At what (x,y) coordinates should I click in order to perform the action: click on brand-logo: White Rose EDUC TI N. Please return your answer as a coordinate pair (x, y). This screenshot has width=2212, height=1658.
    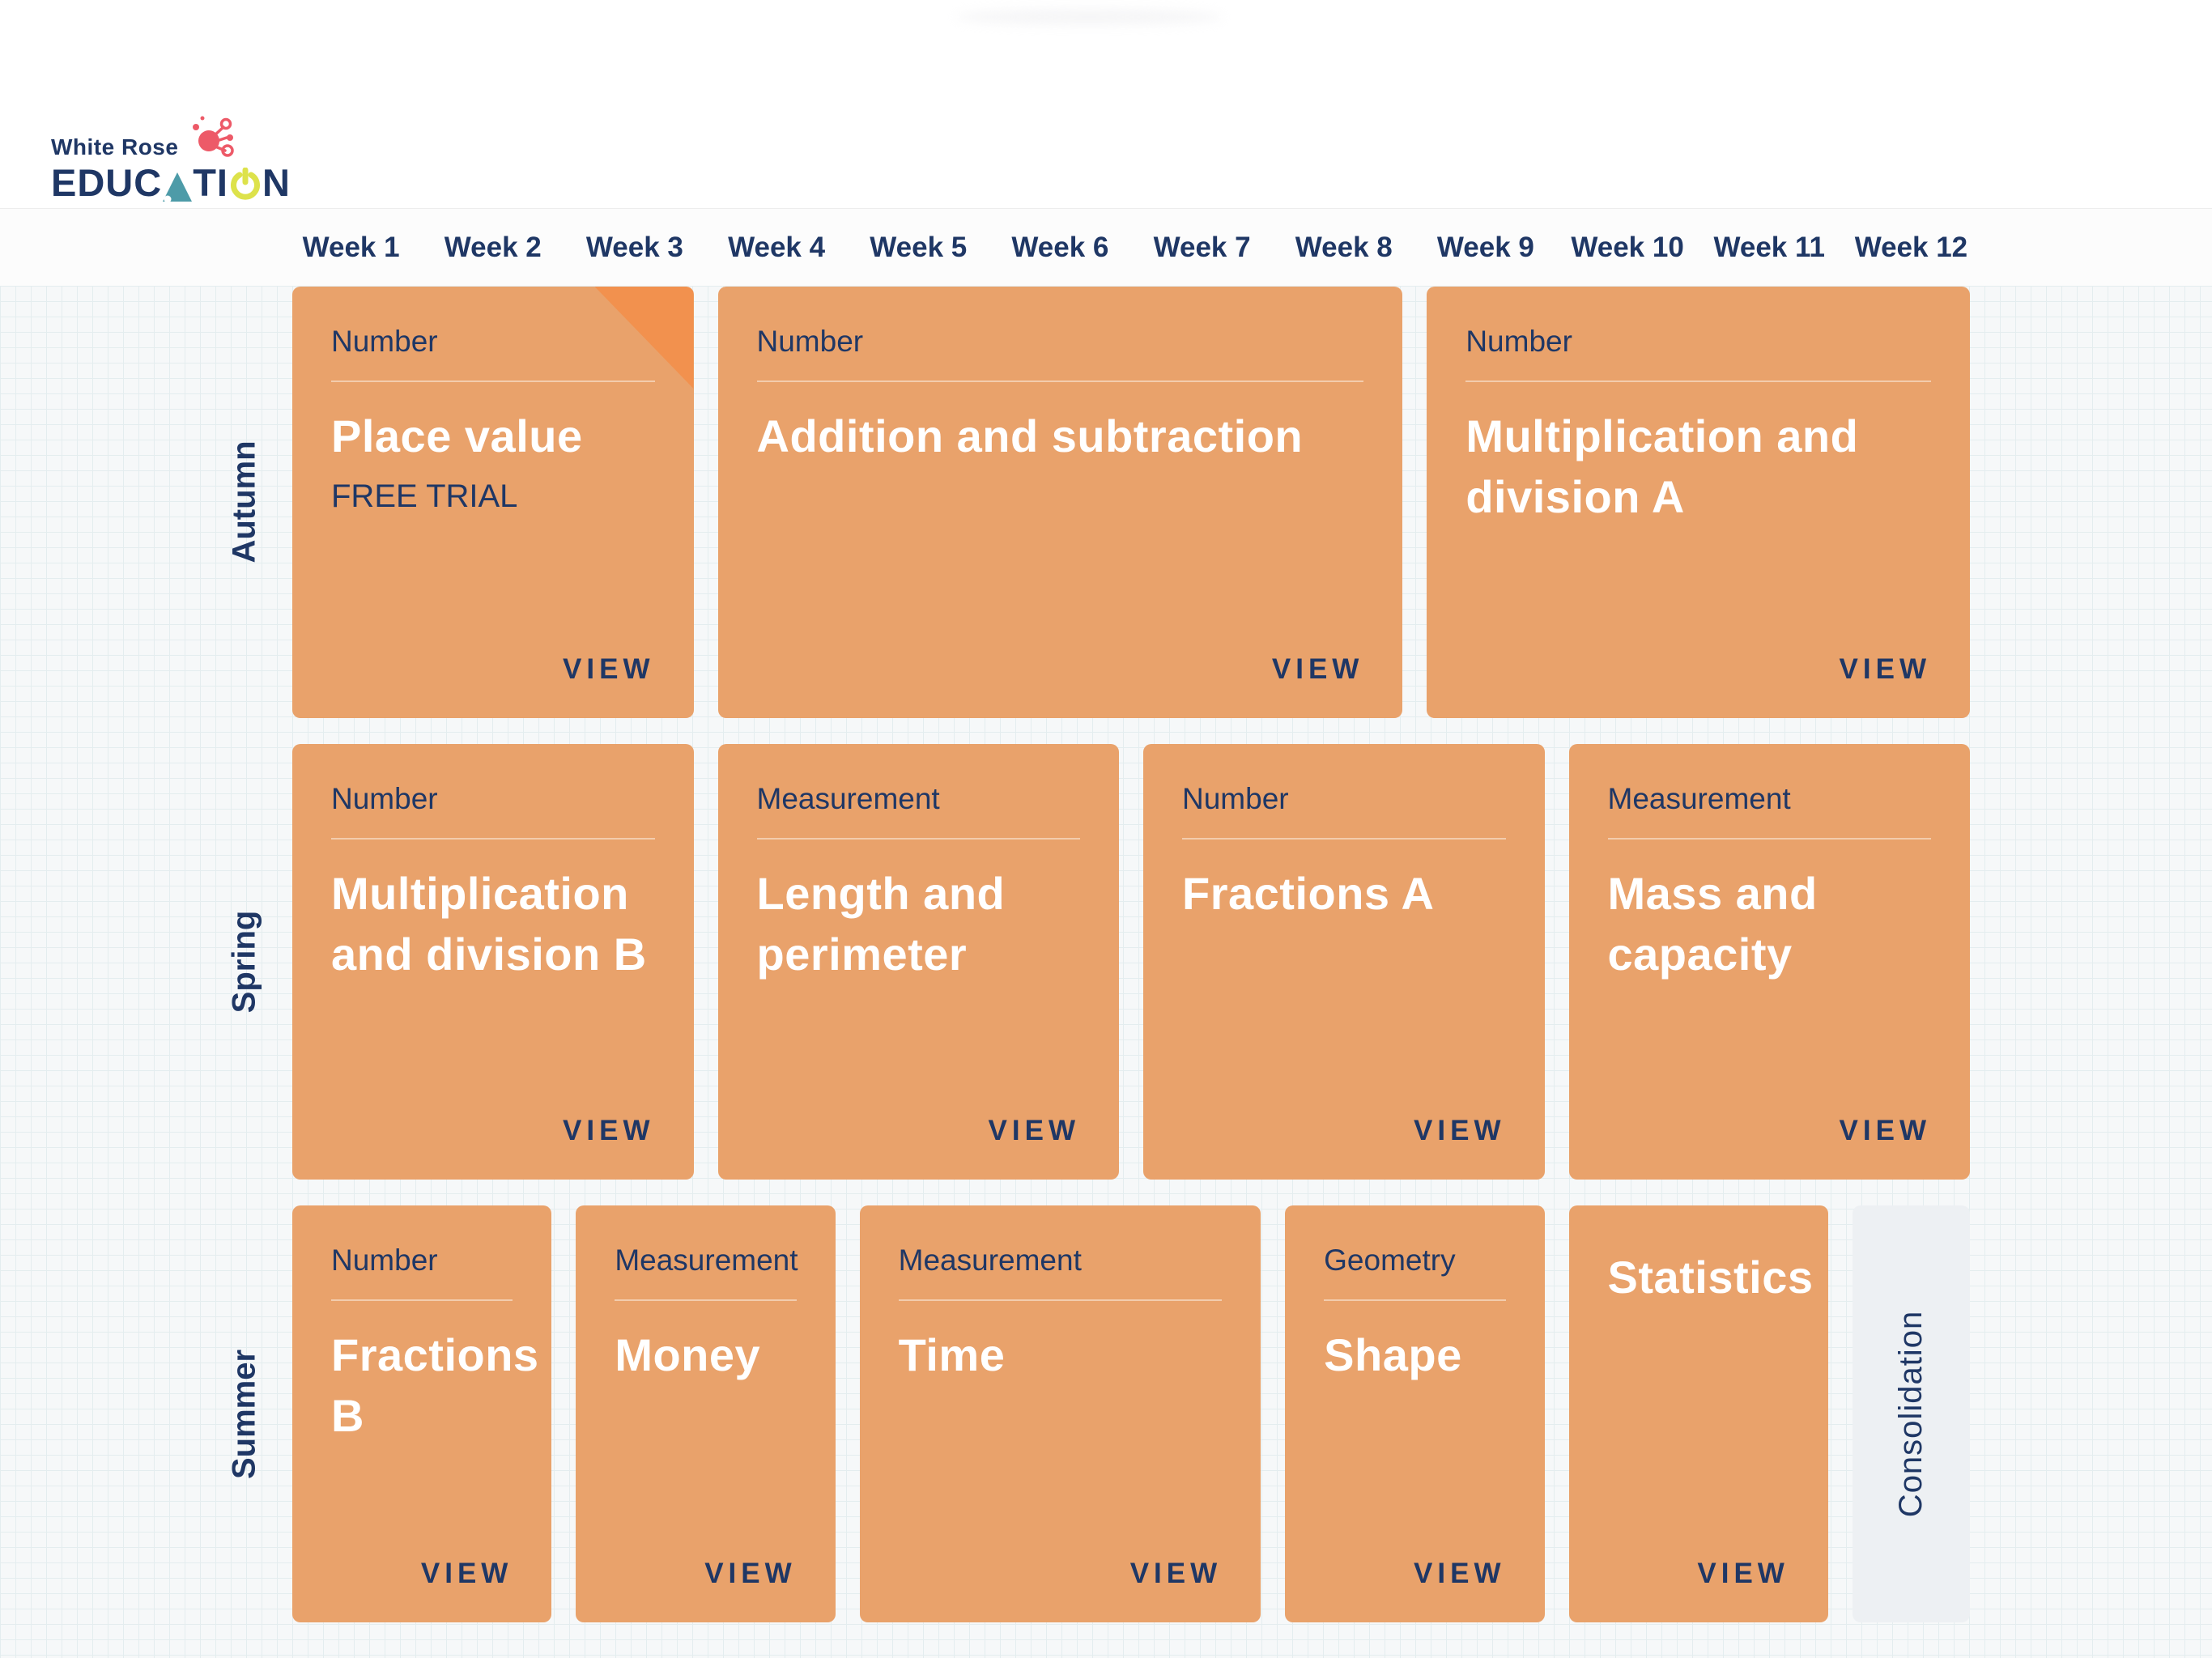
    Looking at the image, I should click on (171, 157).